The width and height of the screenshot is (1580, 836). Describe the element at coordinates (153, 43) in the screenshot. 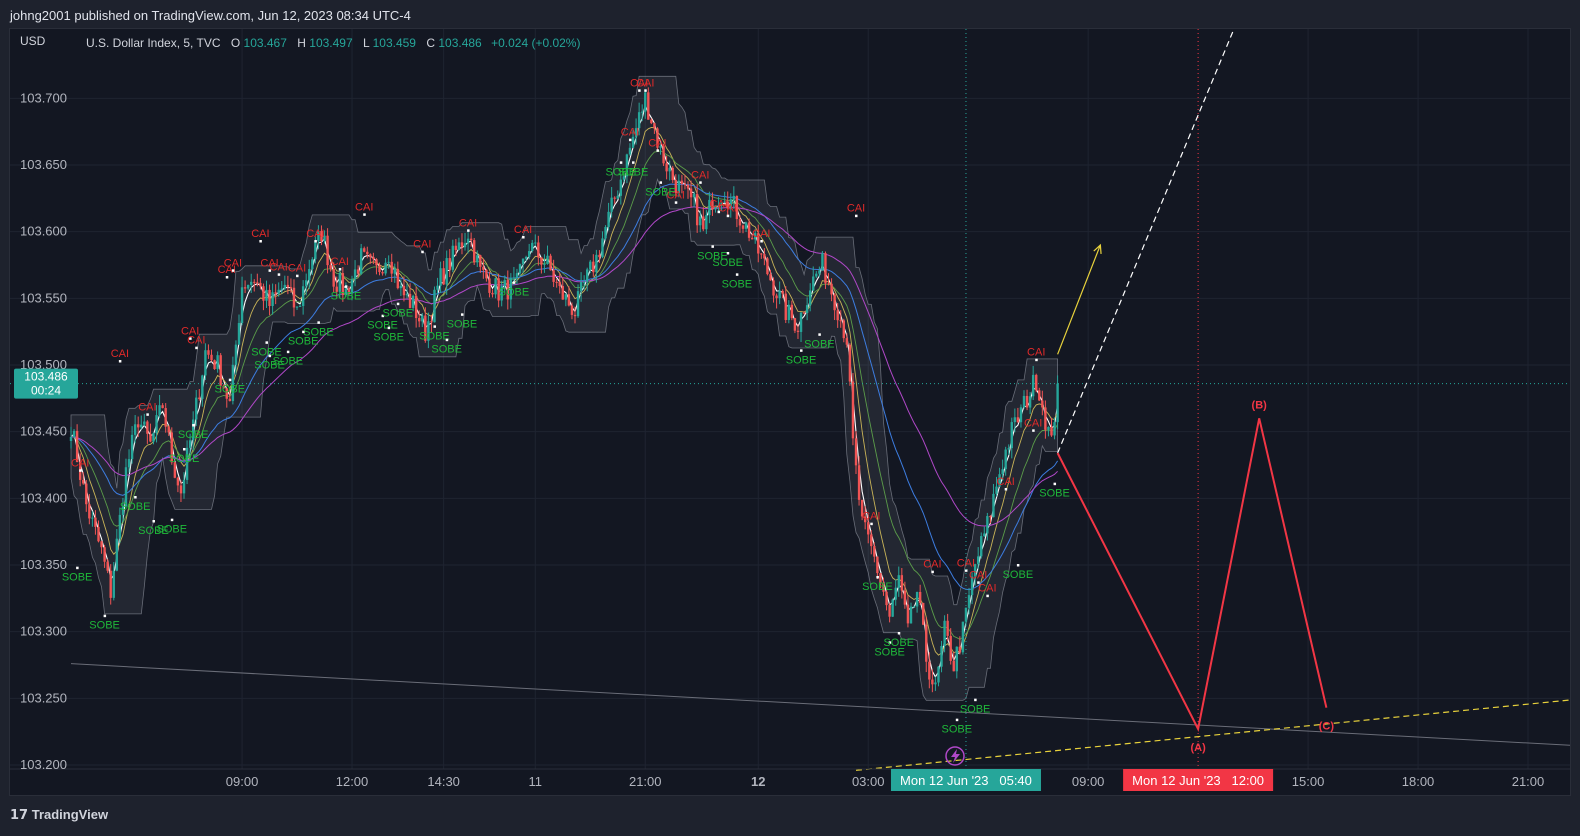

I see `symbol-name: U.S. Dollar Index, 5, TVC` at that location.